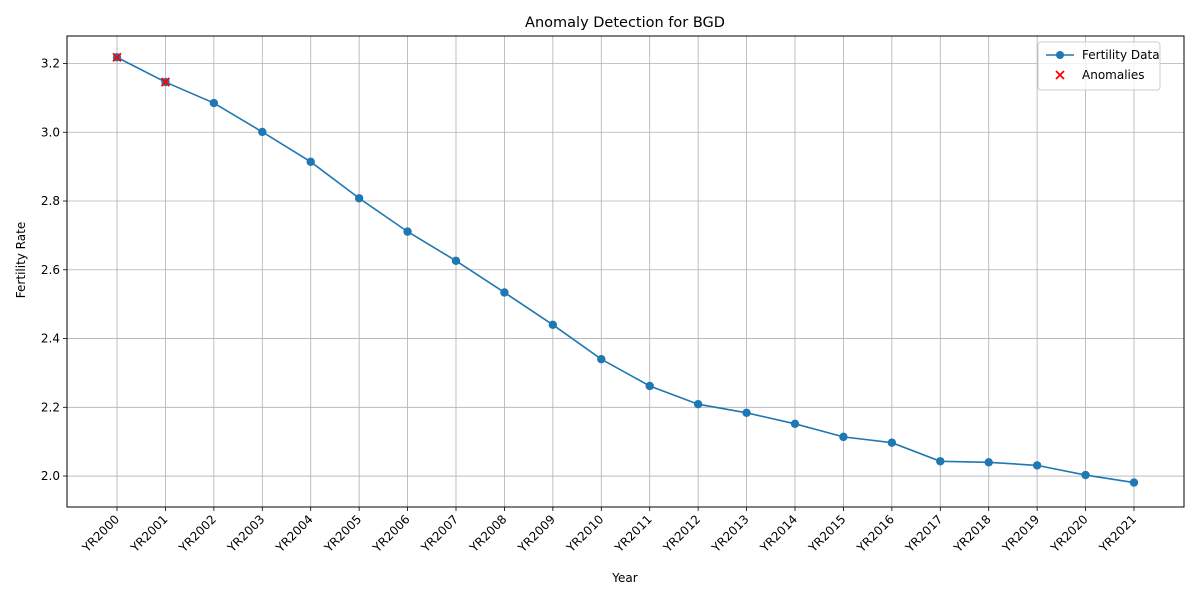 The image size is (1200, 600). I want to click on legend-anomaly-marker, so click(1060, 75).